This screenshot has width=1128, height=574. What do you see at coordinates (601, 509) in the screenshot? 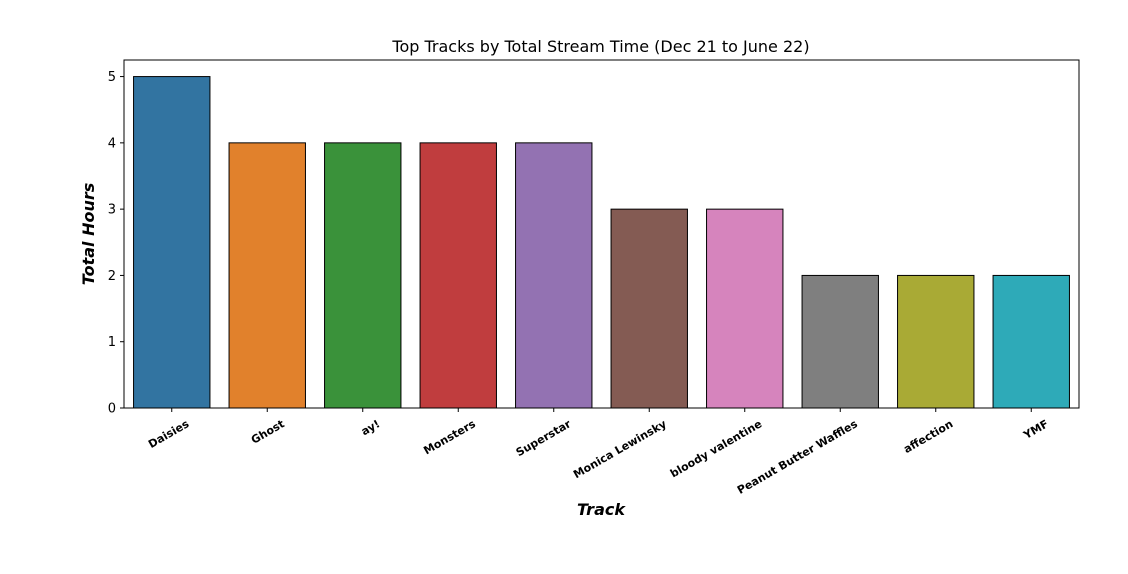
I see `x-axis-label: Track` at bounding box center [601, 509].